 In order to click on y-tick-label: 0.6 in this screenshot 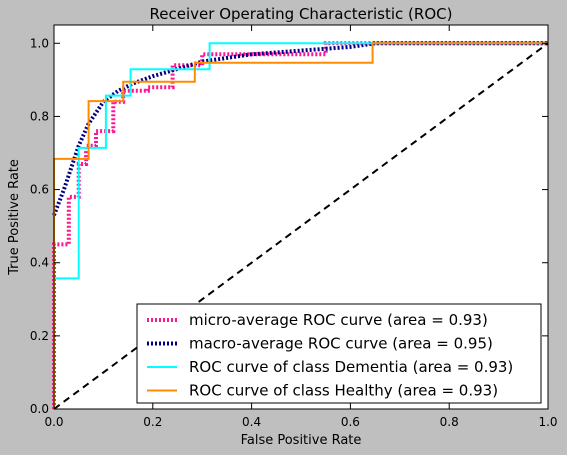, I will do `click(39, 190)`.